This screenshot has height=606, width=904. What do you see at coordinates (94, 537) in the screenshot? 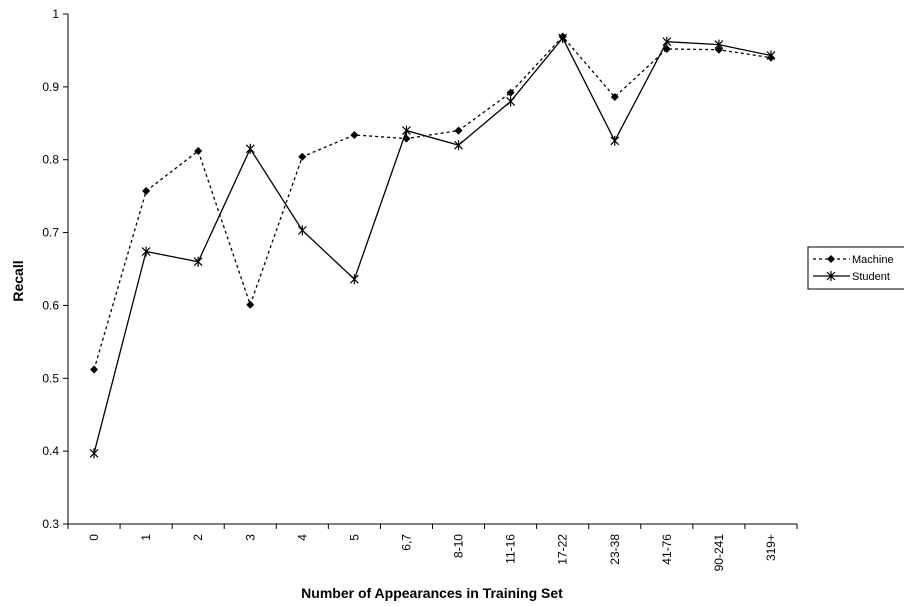
I see `x-tick-label: 0` at bounding box center [94, 537].